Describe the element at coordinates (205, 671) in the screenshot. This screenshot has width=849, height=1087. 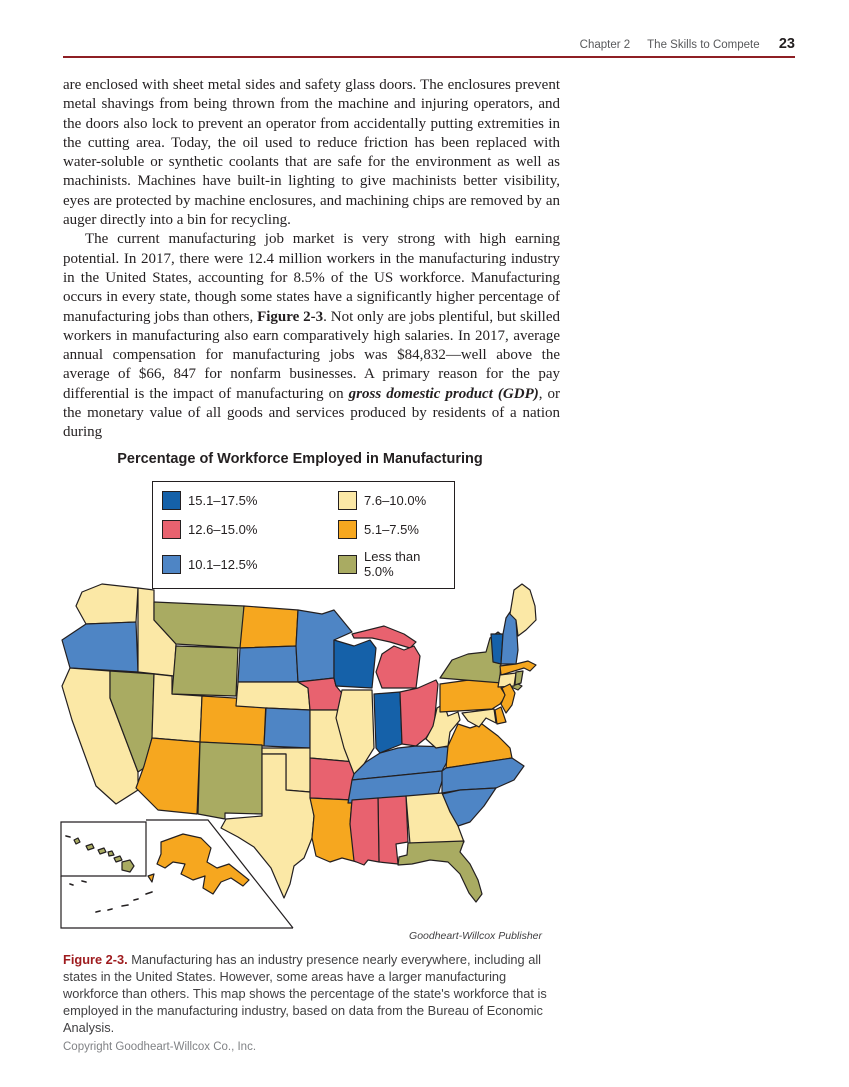
I see `state-wyoming` at that location.